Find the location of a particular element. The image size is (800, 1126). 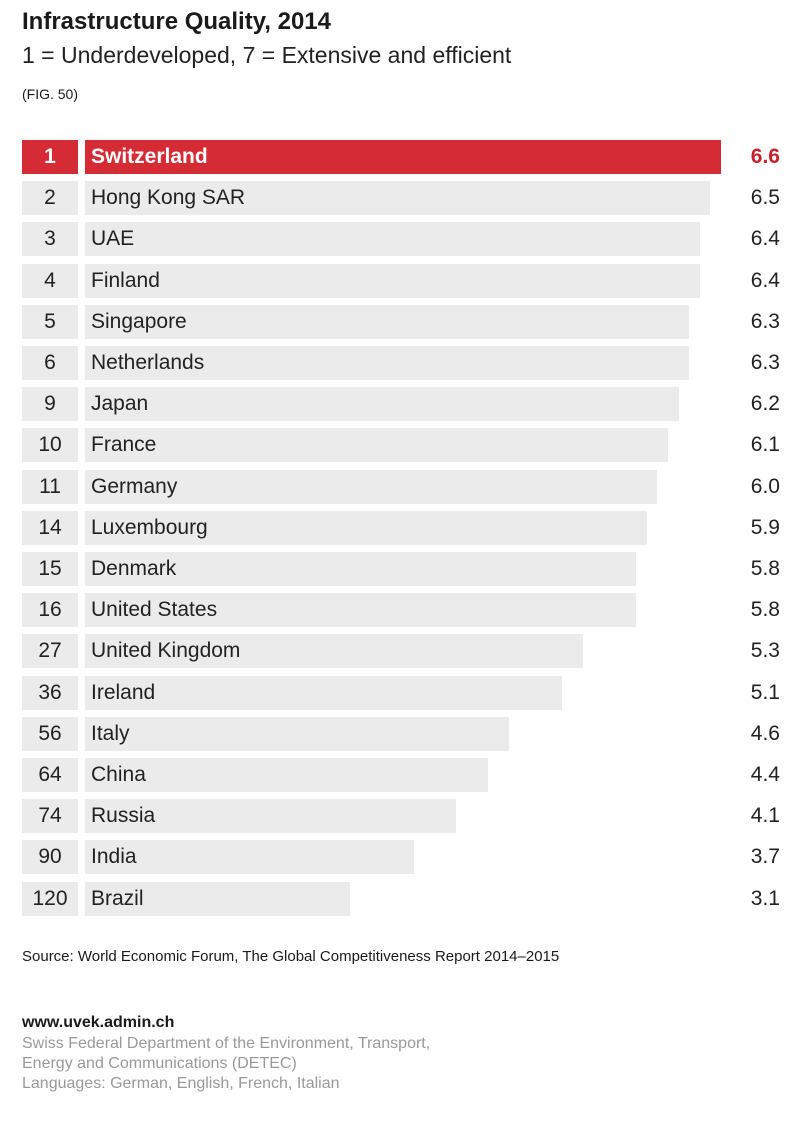

bar-row: 1 Switzerland 6.6 is located at coordinates (400, 157).